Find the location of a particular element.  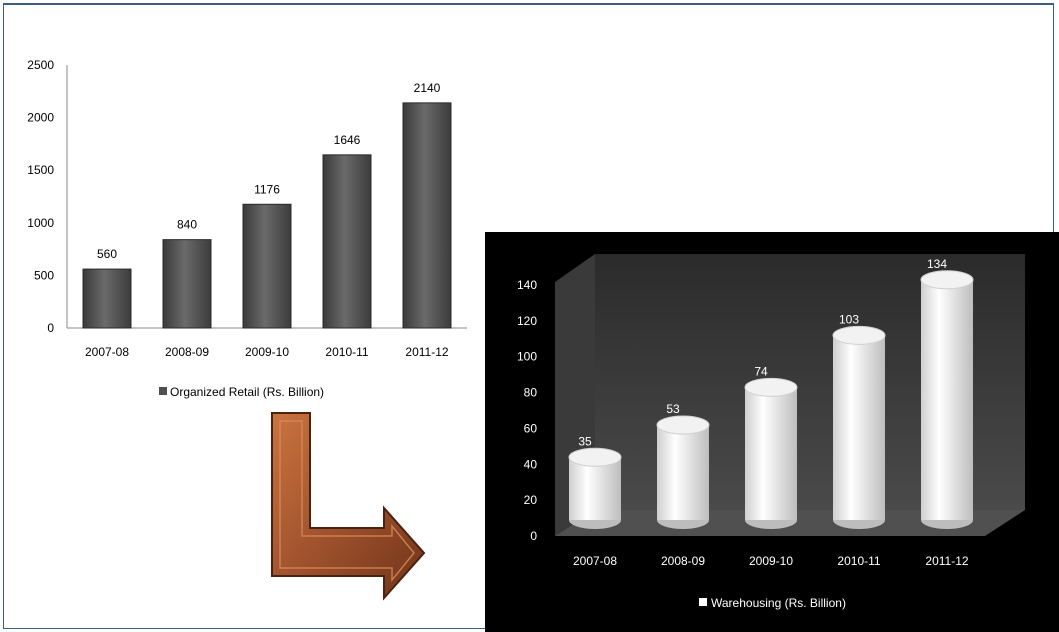

y-tick-label: 2500 is located at coordinates (40, 65).